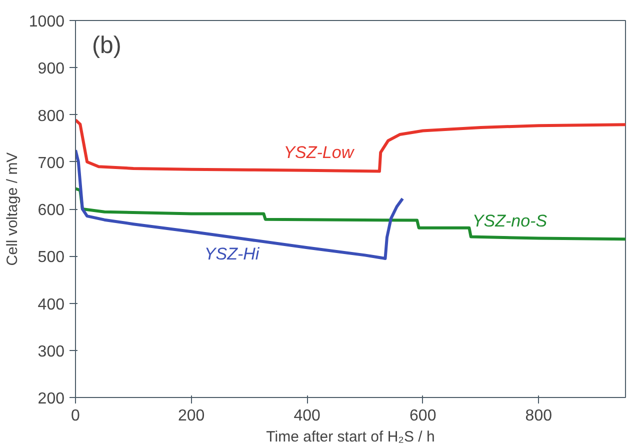  I want to click on y-tick-label: 300, so click(51, 351).